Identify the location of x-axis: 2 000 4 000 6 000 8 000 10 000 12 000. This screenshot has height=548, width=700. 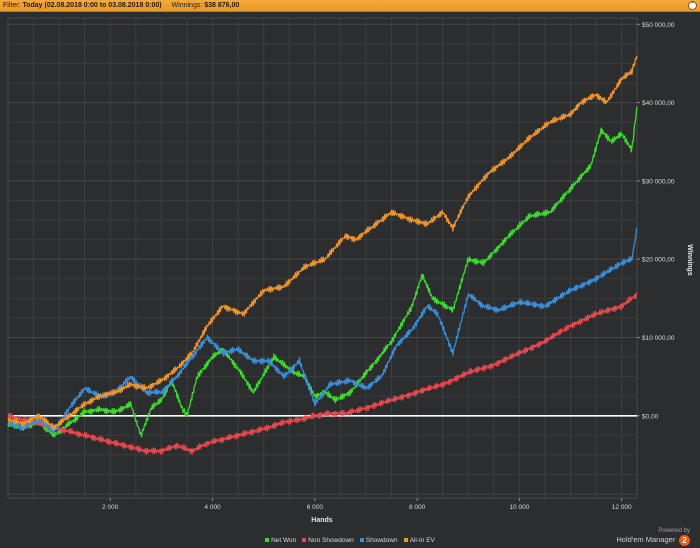
(367, 504).